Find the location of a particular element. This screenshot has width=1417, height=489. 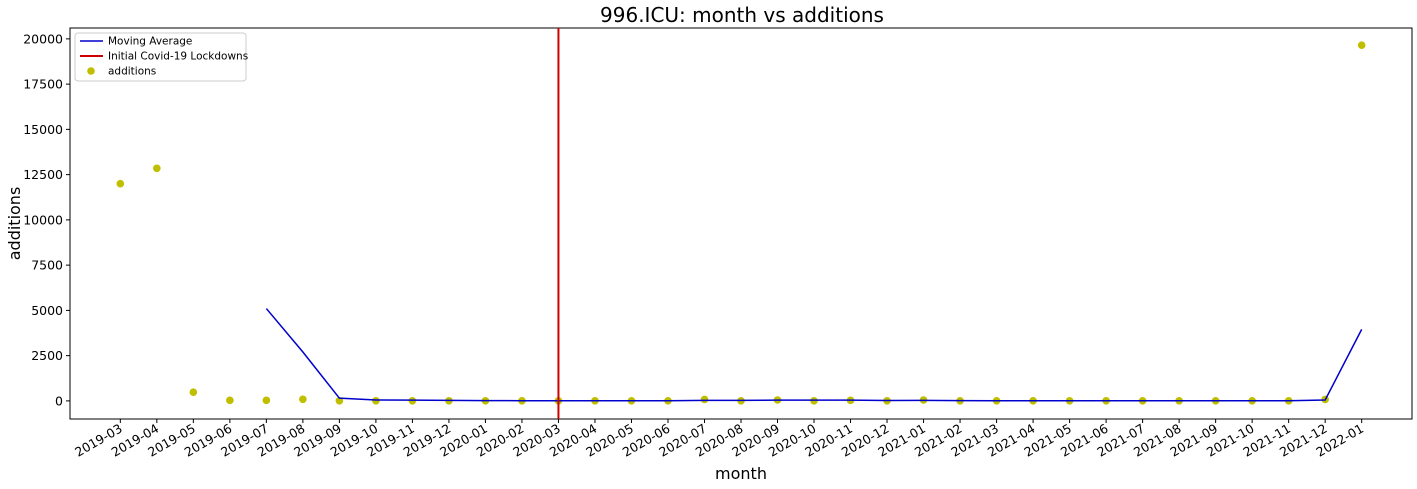

moving-average-line is located at coordinates (814, 355).